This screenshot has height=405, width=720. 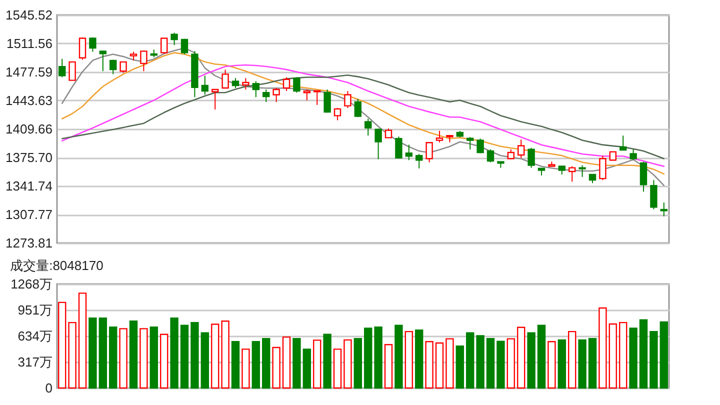 What do you see at coordinates (29, 43) in the screenshot?
I see `y-tick-label: 1511.56` at bounding box center [29, 43].